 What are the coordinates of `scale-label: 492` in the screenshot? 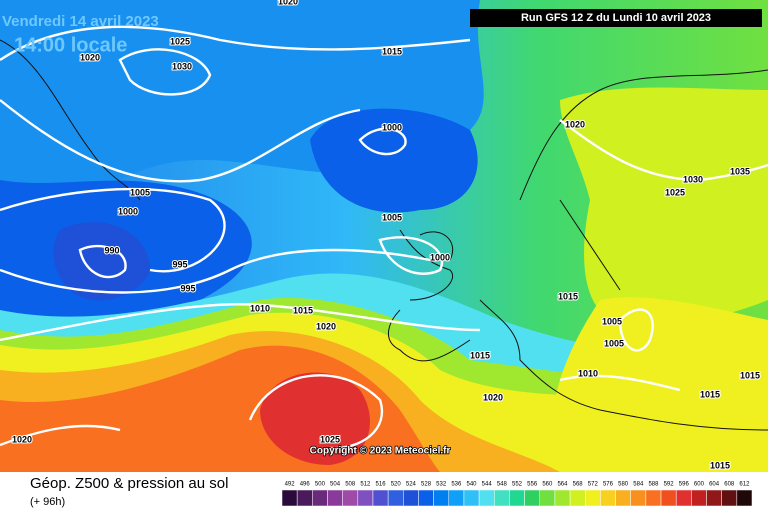 It's located at (290, 485).